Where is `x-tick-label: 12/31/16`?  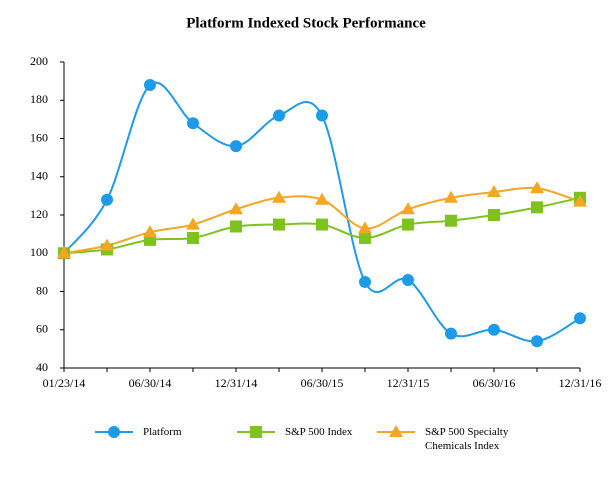 x-tick-label: 12/31/16 is located at coordinates (580, 383).